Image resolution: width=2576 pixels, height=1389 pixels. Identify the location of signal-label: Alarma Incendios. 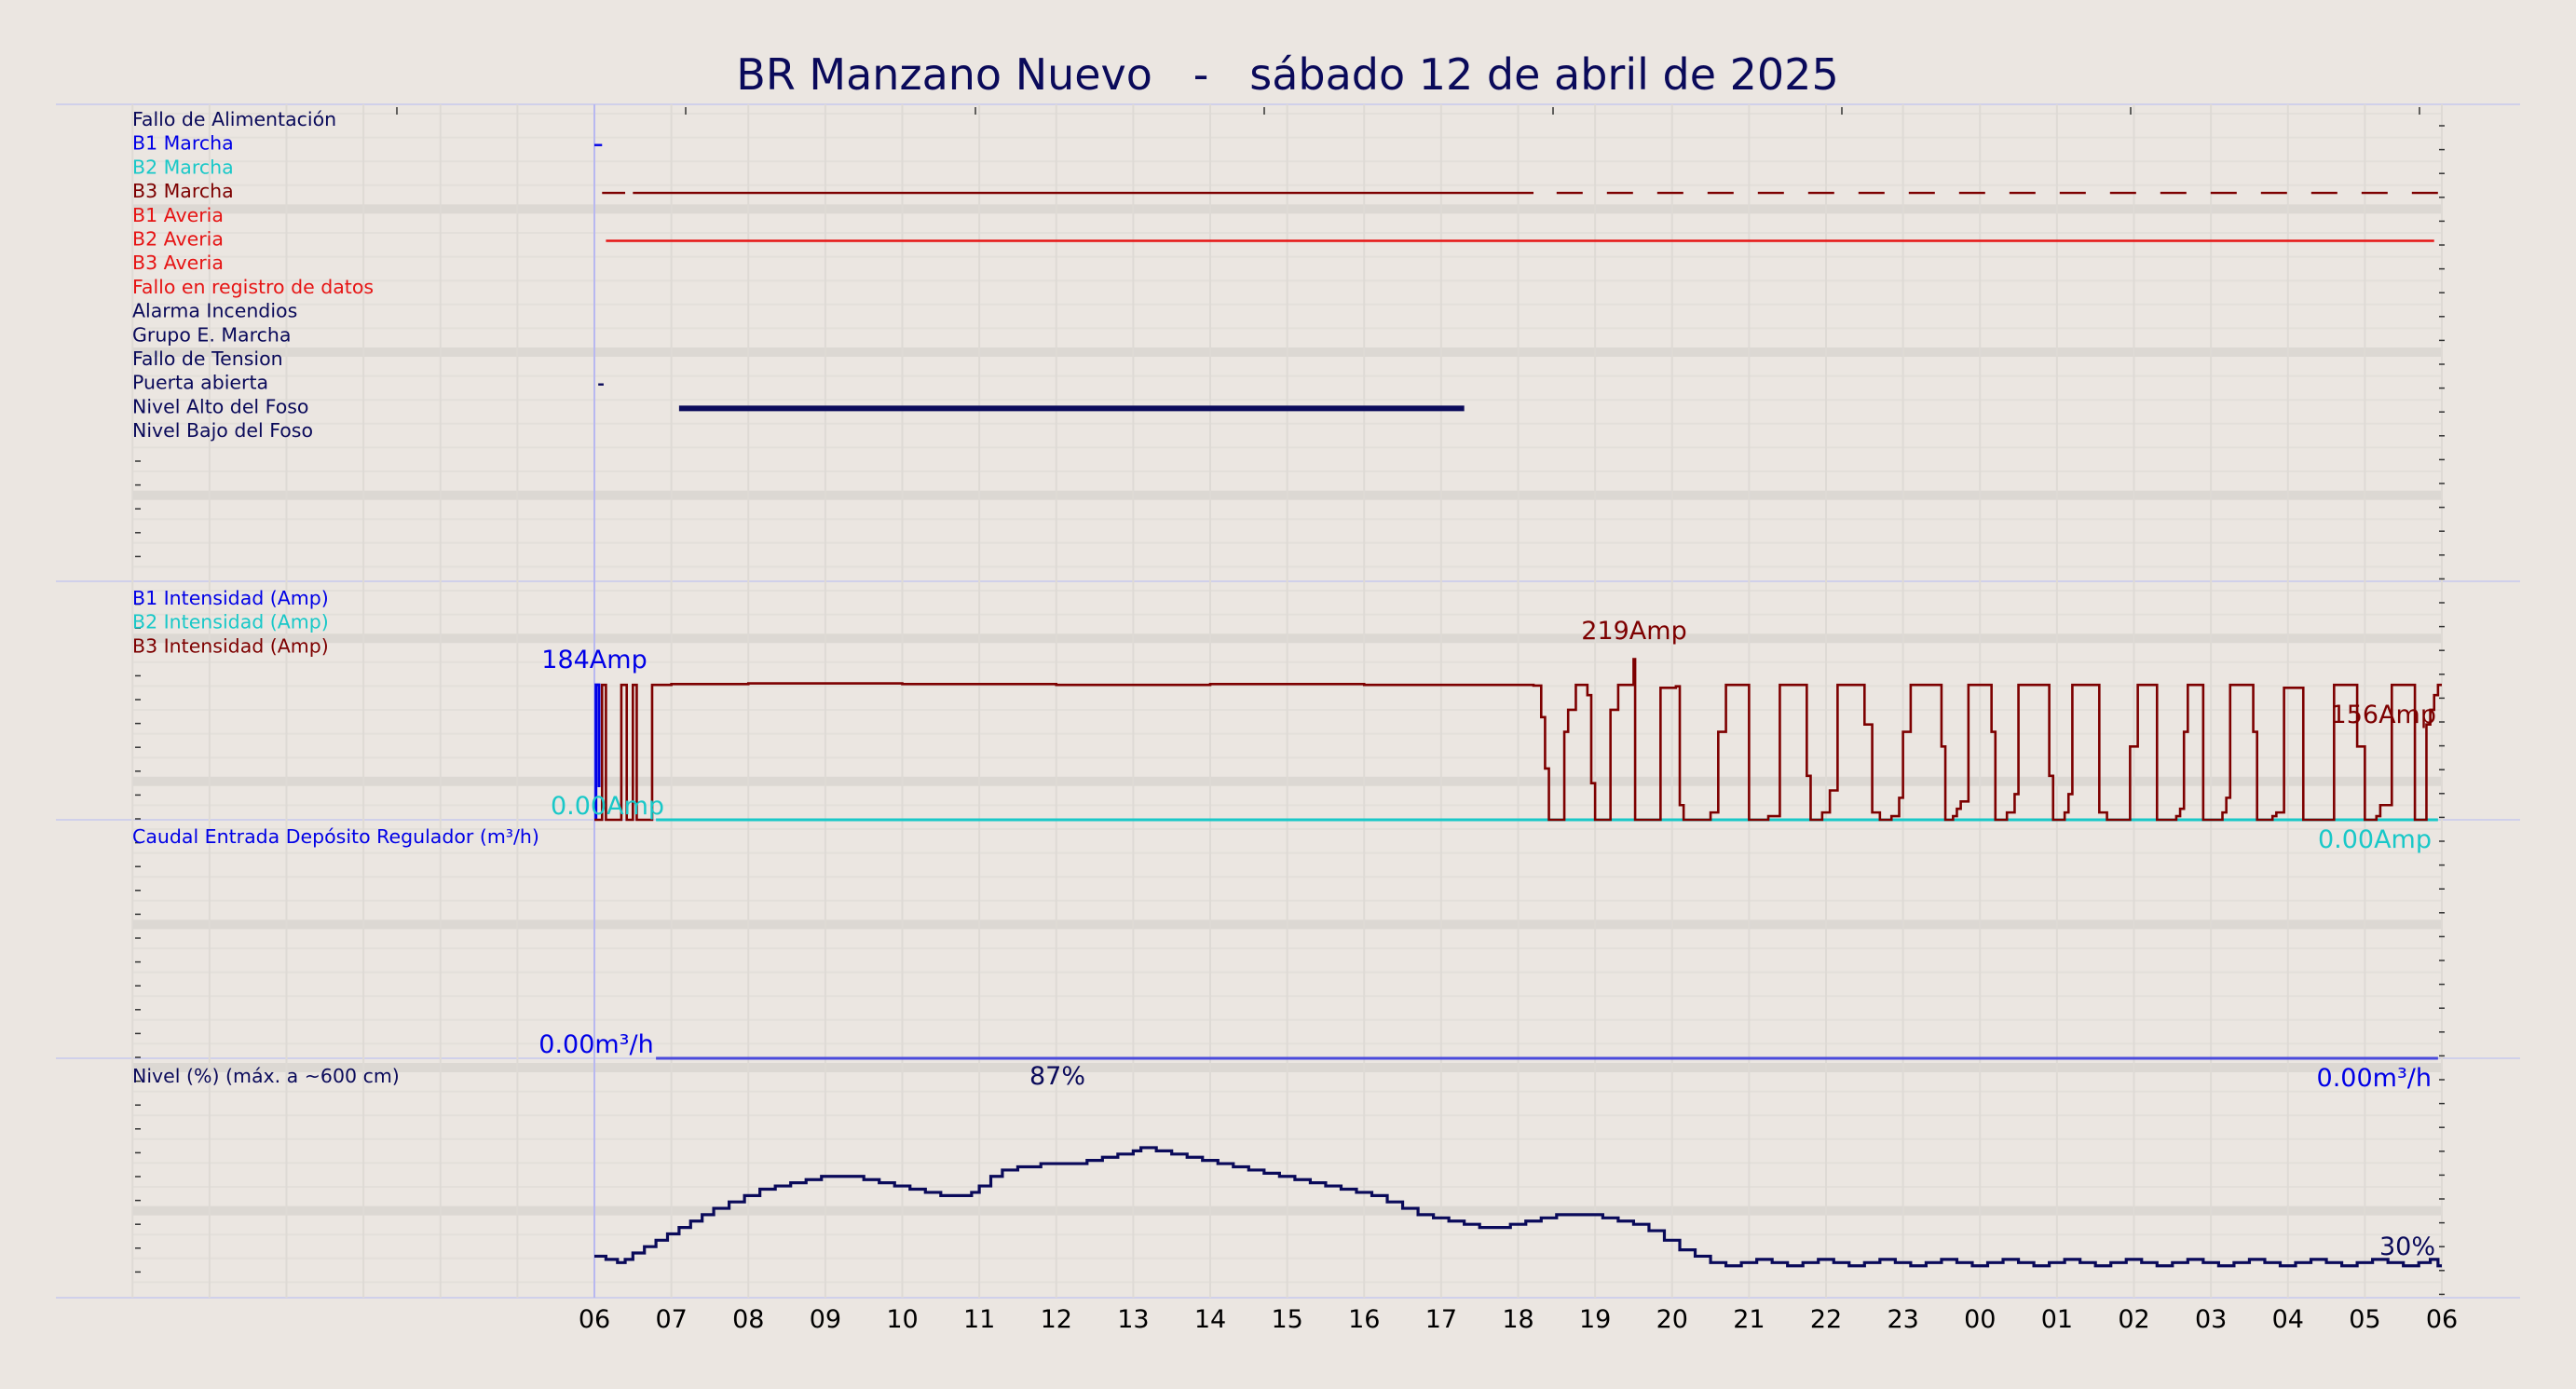
(214, 311).